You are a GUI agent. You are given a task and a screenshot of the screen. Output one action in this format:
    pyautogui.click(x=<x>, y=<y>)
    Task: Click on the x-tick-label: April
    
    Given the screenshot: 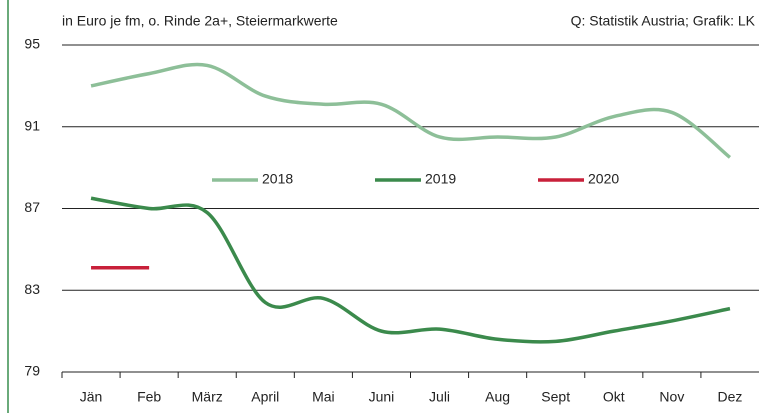 What is the action you would take?
    pyautogui.click(x=265, y=397)
    